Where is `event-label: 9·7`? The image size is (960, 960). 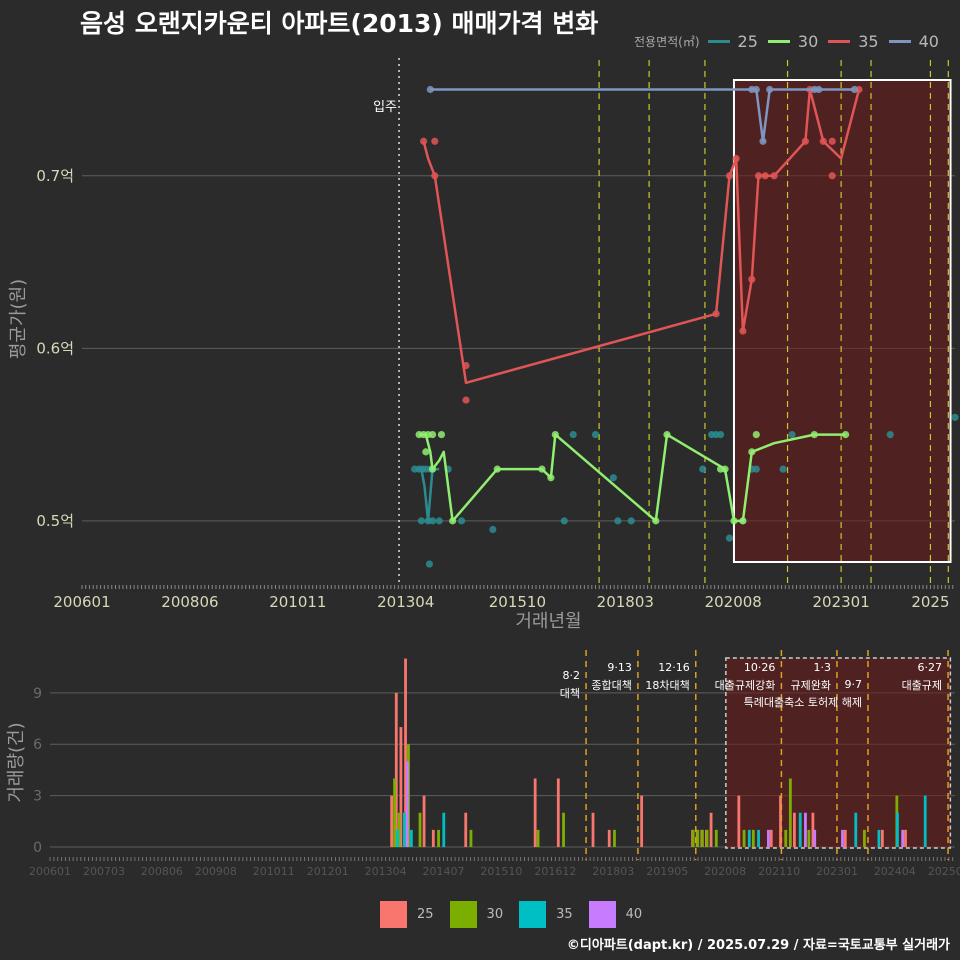
event-label: 9·7 is located at coordinates (853, 684).